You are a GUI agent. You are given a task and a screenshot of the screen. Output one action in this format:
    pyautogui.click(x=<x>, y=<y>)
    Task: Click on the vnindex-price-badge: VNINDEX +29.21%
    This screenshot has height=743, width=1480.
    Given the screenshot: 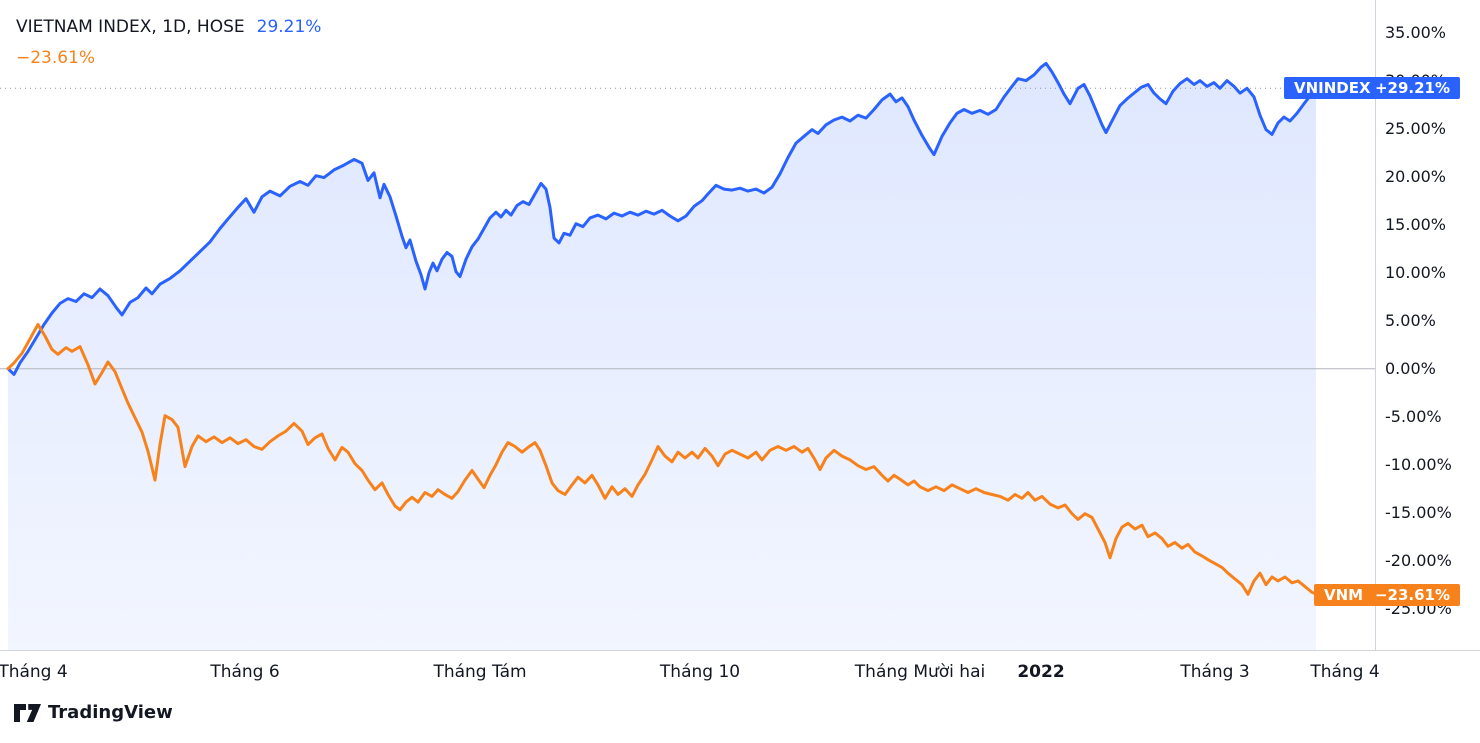 What is the action you would take?
    pyautogui.click(x=1372, y=88)
    